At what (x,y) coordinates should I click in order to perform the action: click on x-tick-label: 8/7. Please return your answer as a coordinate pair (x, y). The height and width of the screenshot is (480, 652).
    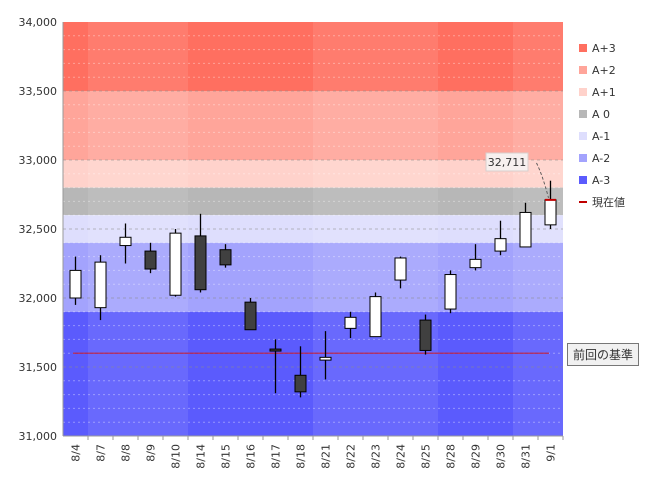
    Looking at the image, I should click on (101, 453).